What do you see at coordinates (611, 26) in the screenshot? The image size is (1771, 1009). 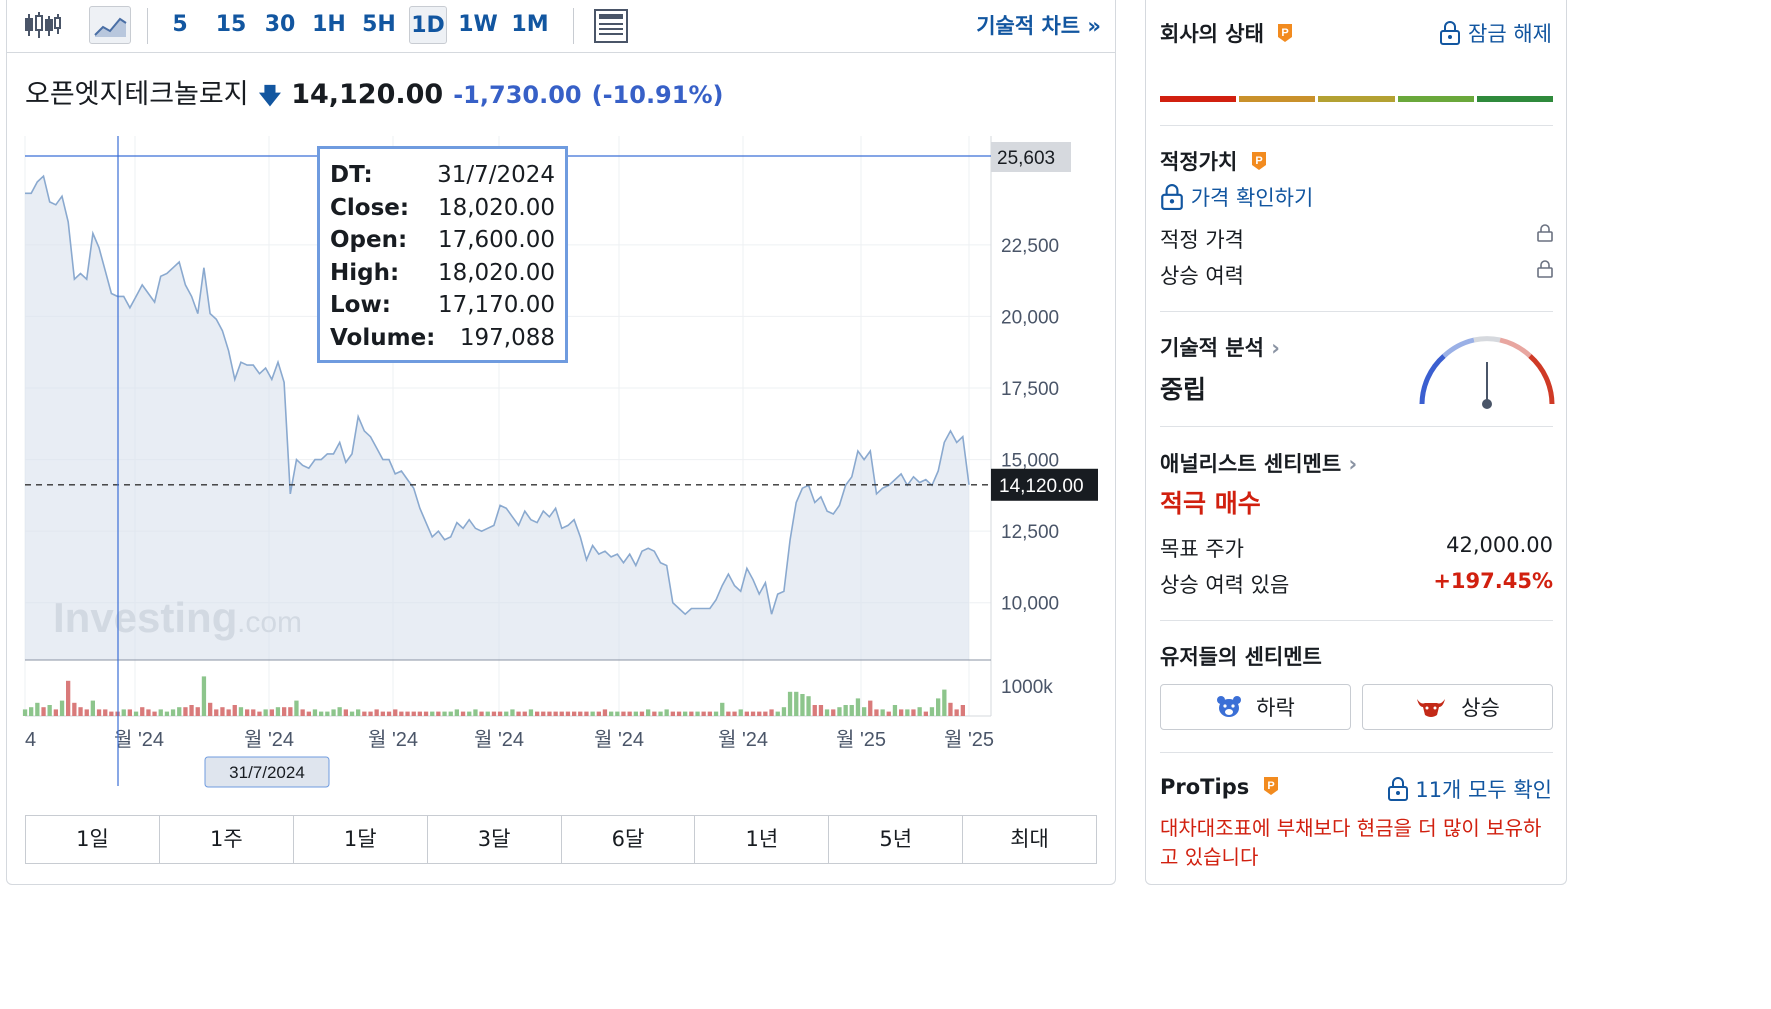 I see `news-overlay-icon` at bounding box center [611, 26].